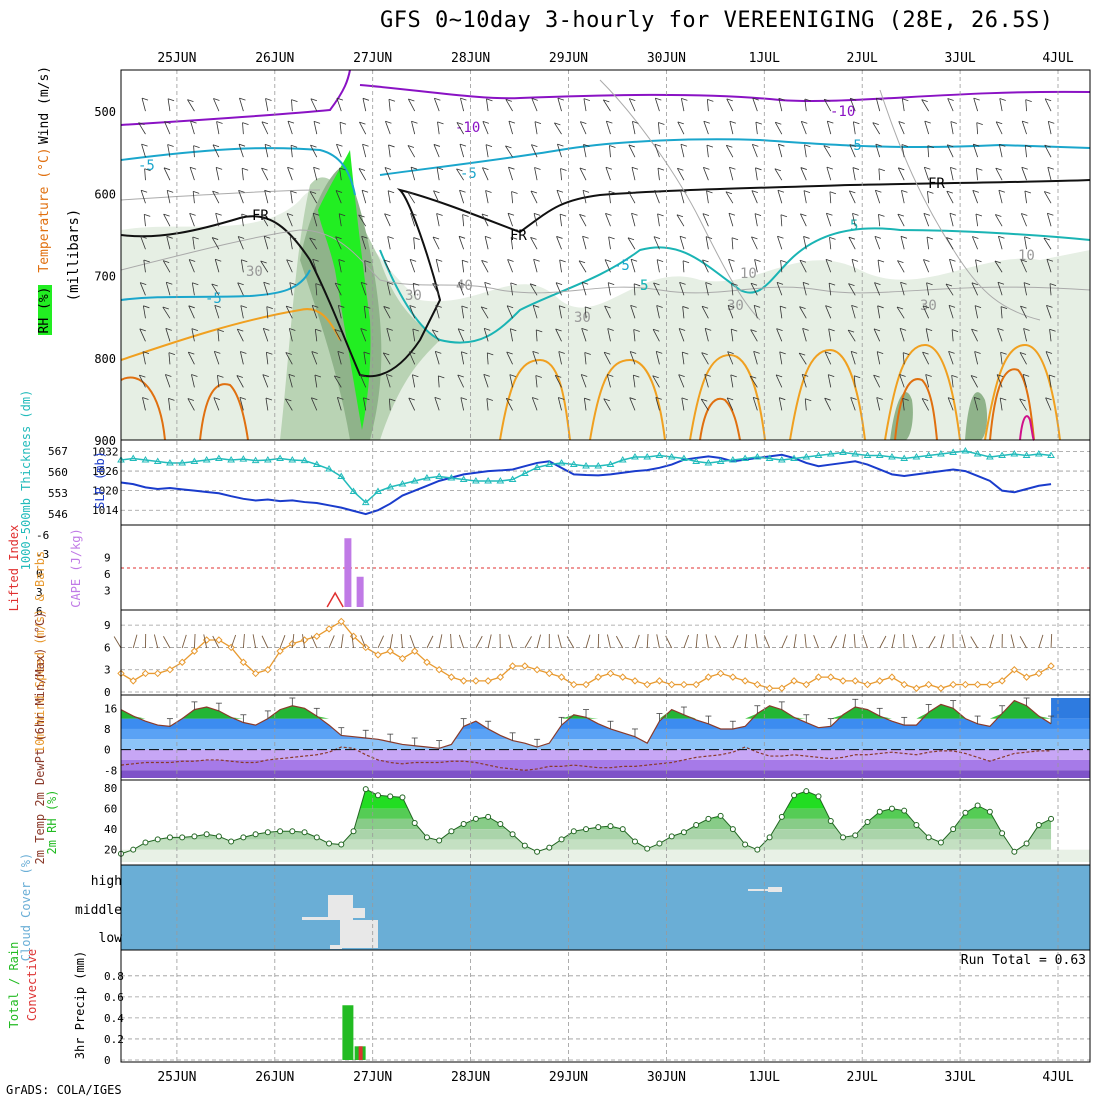 Image resolution: width=1100 pixels, height=1100 pixels. What do you see at coordinates (582, 318) in the screenshot?
I see `contour-label: 30` at bounding box center [582, 318].